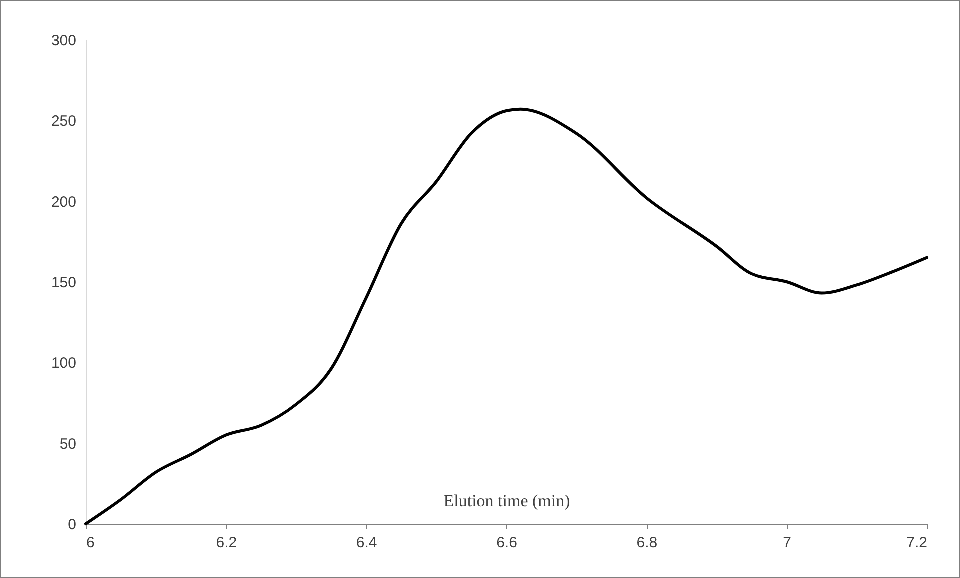  Describe the element at coordinates (68, 444) in the screenshot. I see `y-tick-label: 50` at that location.